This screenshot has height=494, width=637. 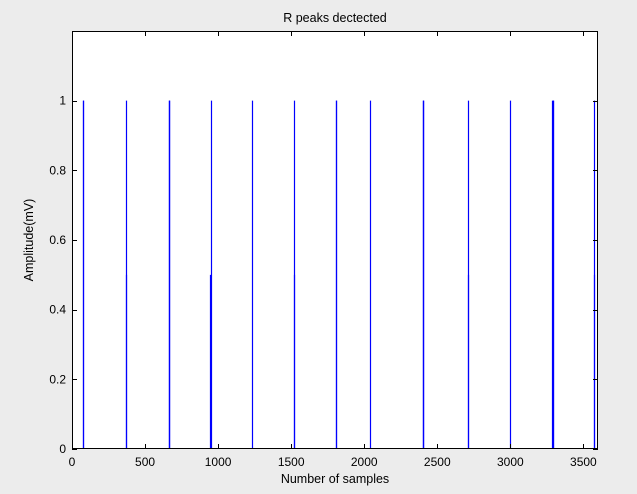 I want to click on x-tick-label: 2500, so click(x=437, y=462).